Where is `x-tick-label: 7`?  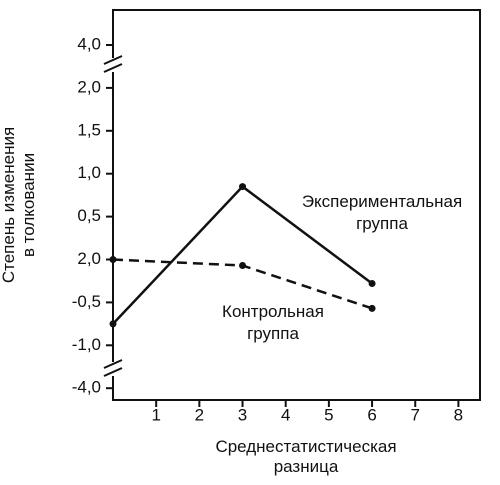
x-tick-label: 7 is located at coordinates (415, 414).